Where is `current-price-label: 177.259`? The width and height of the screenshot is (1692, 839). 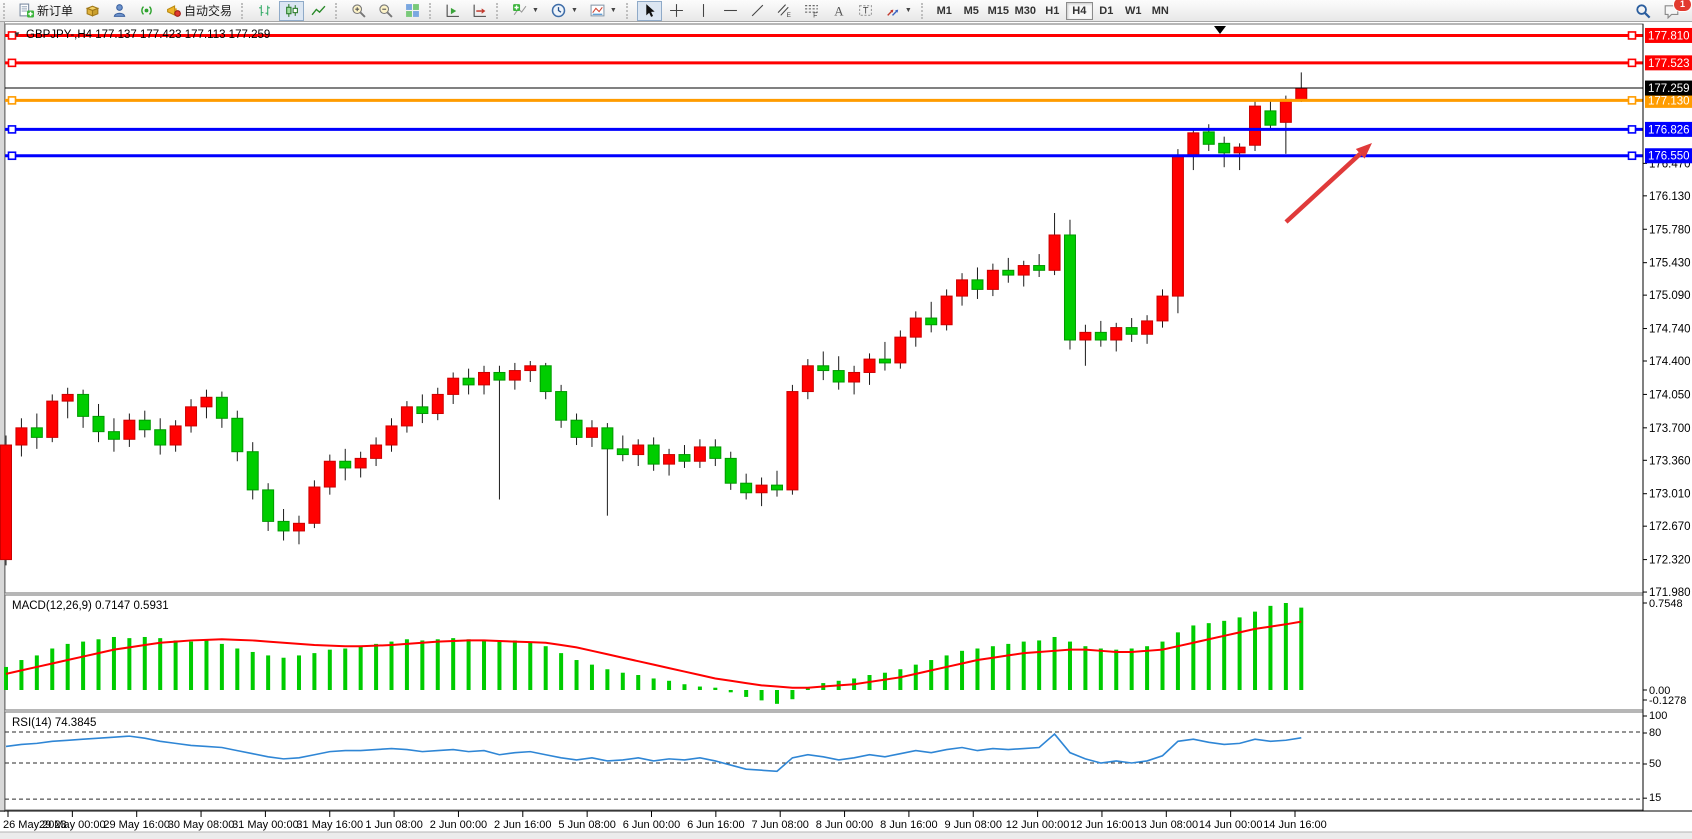
current-price-label: 177.259 is located at coordinates (1669, 89).